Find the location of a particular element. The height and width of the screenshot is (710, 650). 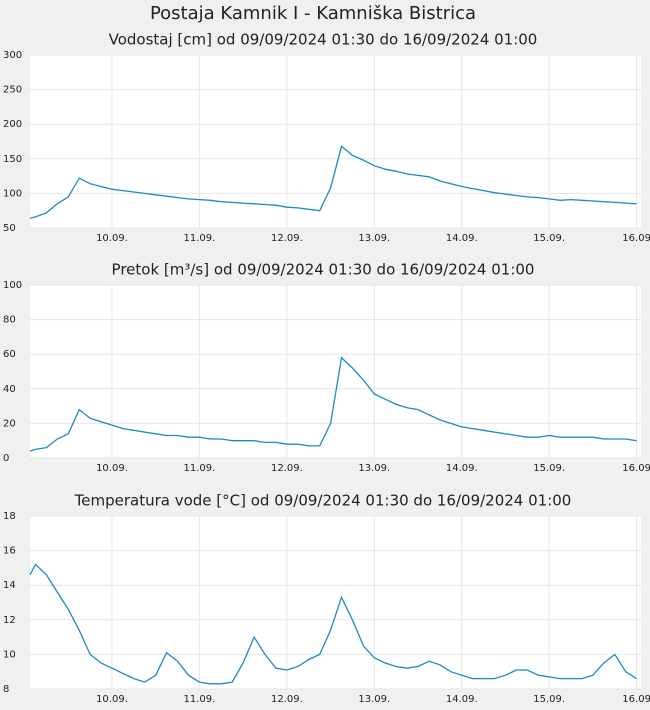

y-tick-label: 80 is located at coordinates (9, 320).